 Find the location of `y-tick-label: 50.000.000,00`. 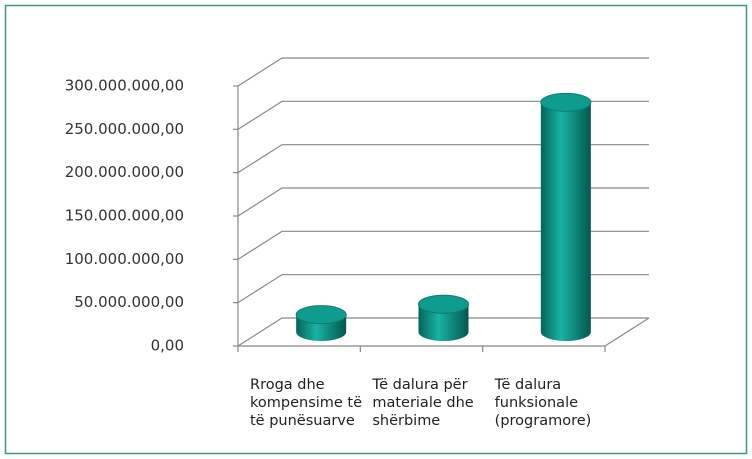

y-tick-label: 50.000.000,00 is located at coordinates (129, 302).